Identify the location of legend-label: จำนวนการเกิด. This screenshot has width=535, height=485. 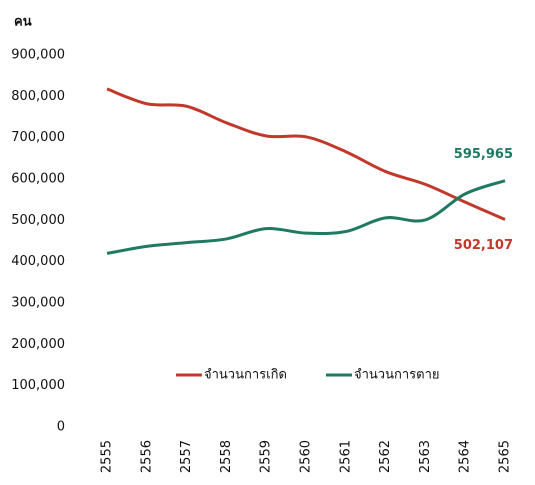
(245, 375).